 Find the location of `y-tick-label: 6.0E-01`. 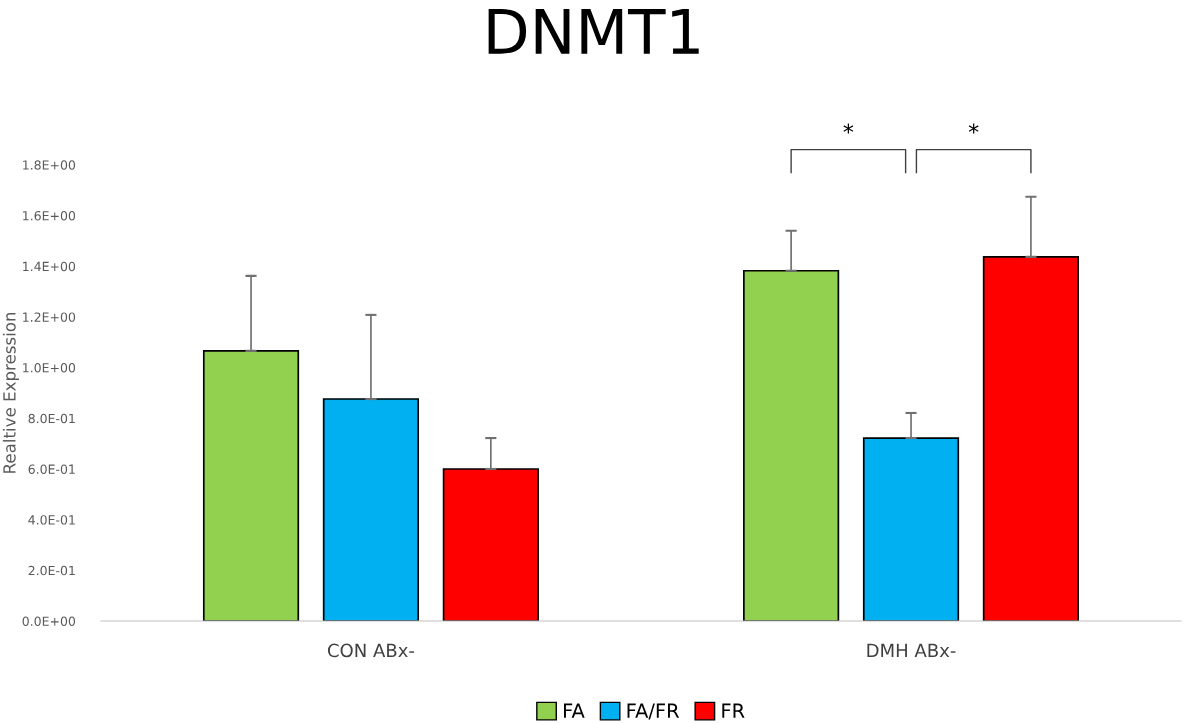

y-tick-label: 6.0E-01 is located at coordinates (51, 469).